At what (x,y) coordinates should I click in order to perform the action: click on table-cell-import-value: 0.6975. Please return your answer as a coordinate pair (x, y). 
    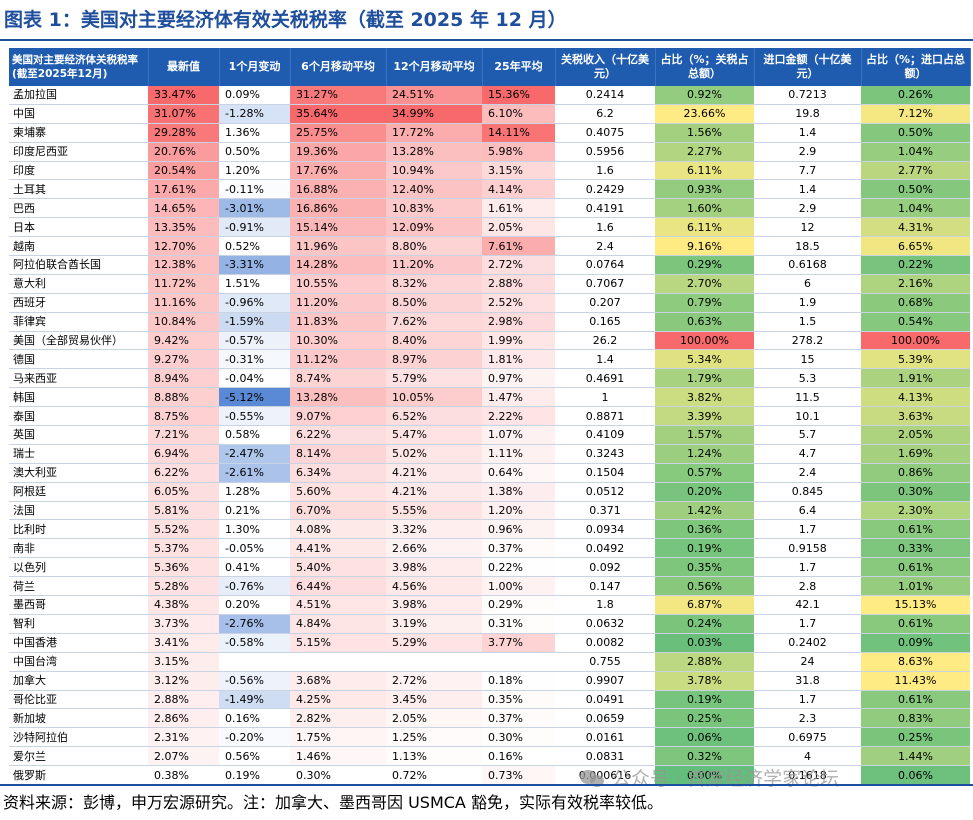
    Looking at the image, I should click on (807, 737).